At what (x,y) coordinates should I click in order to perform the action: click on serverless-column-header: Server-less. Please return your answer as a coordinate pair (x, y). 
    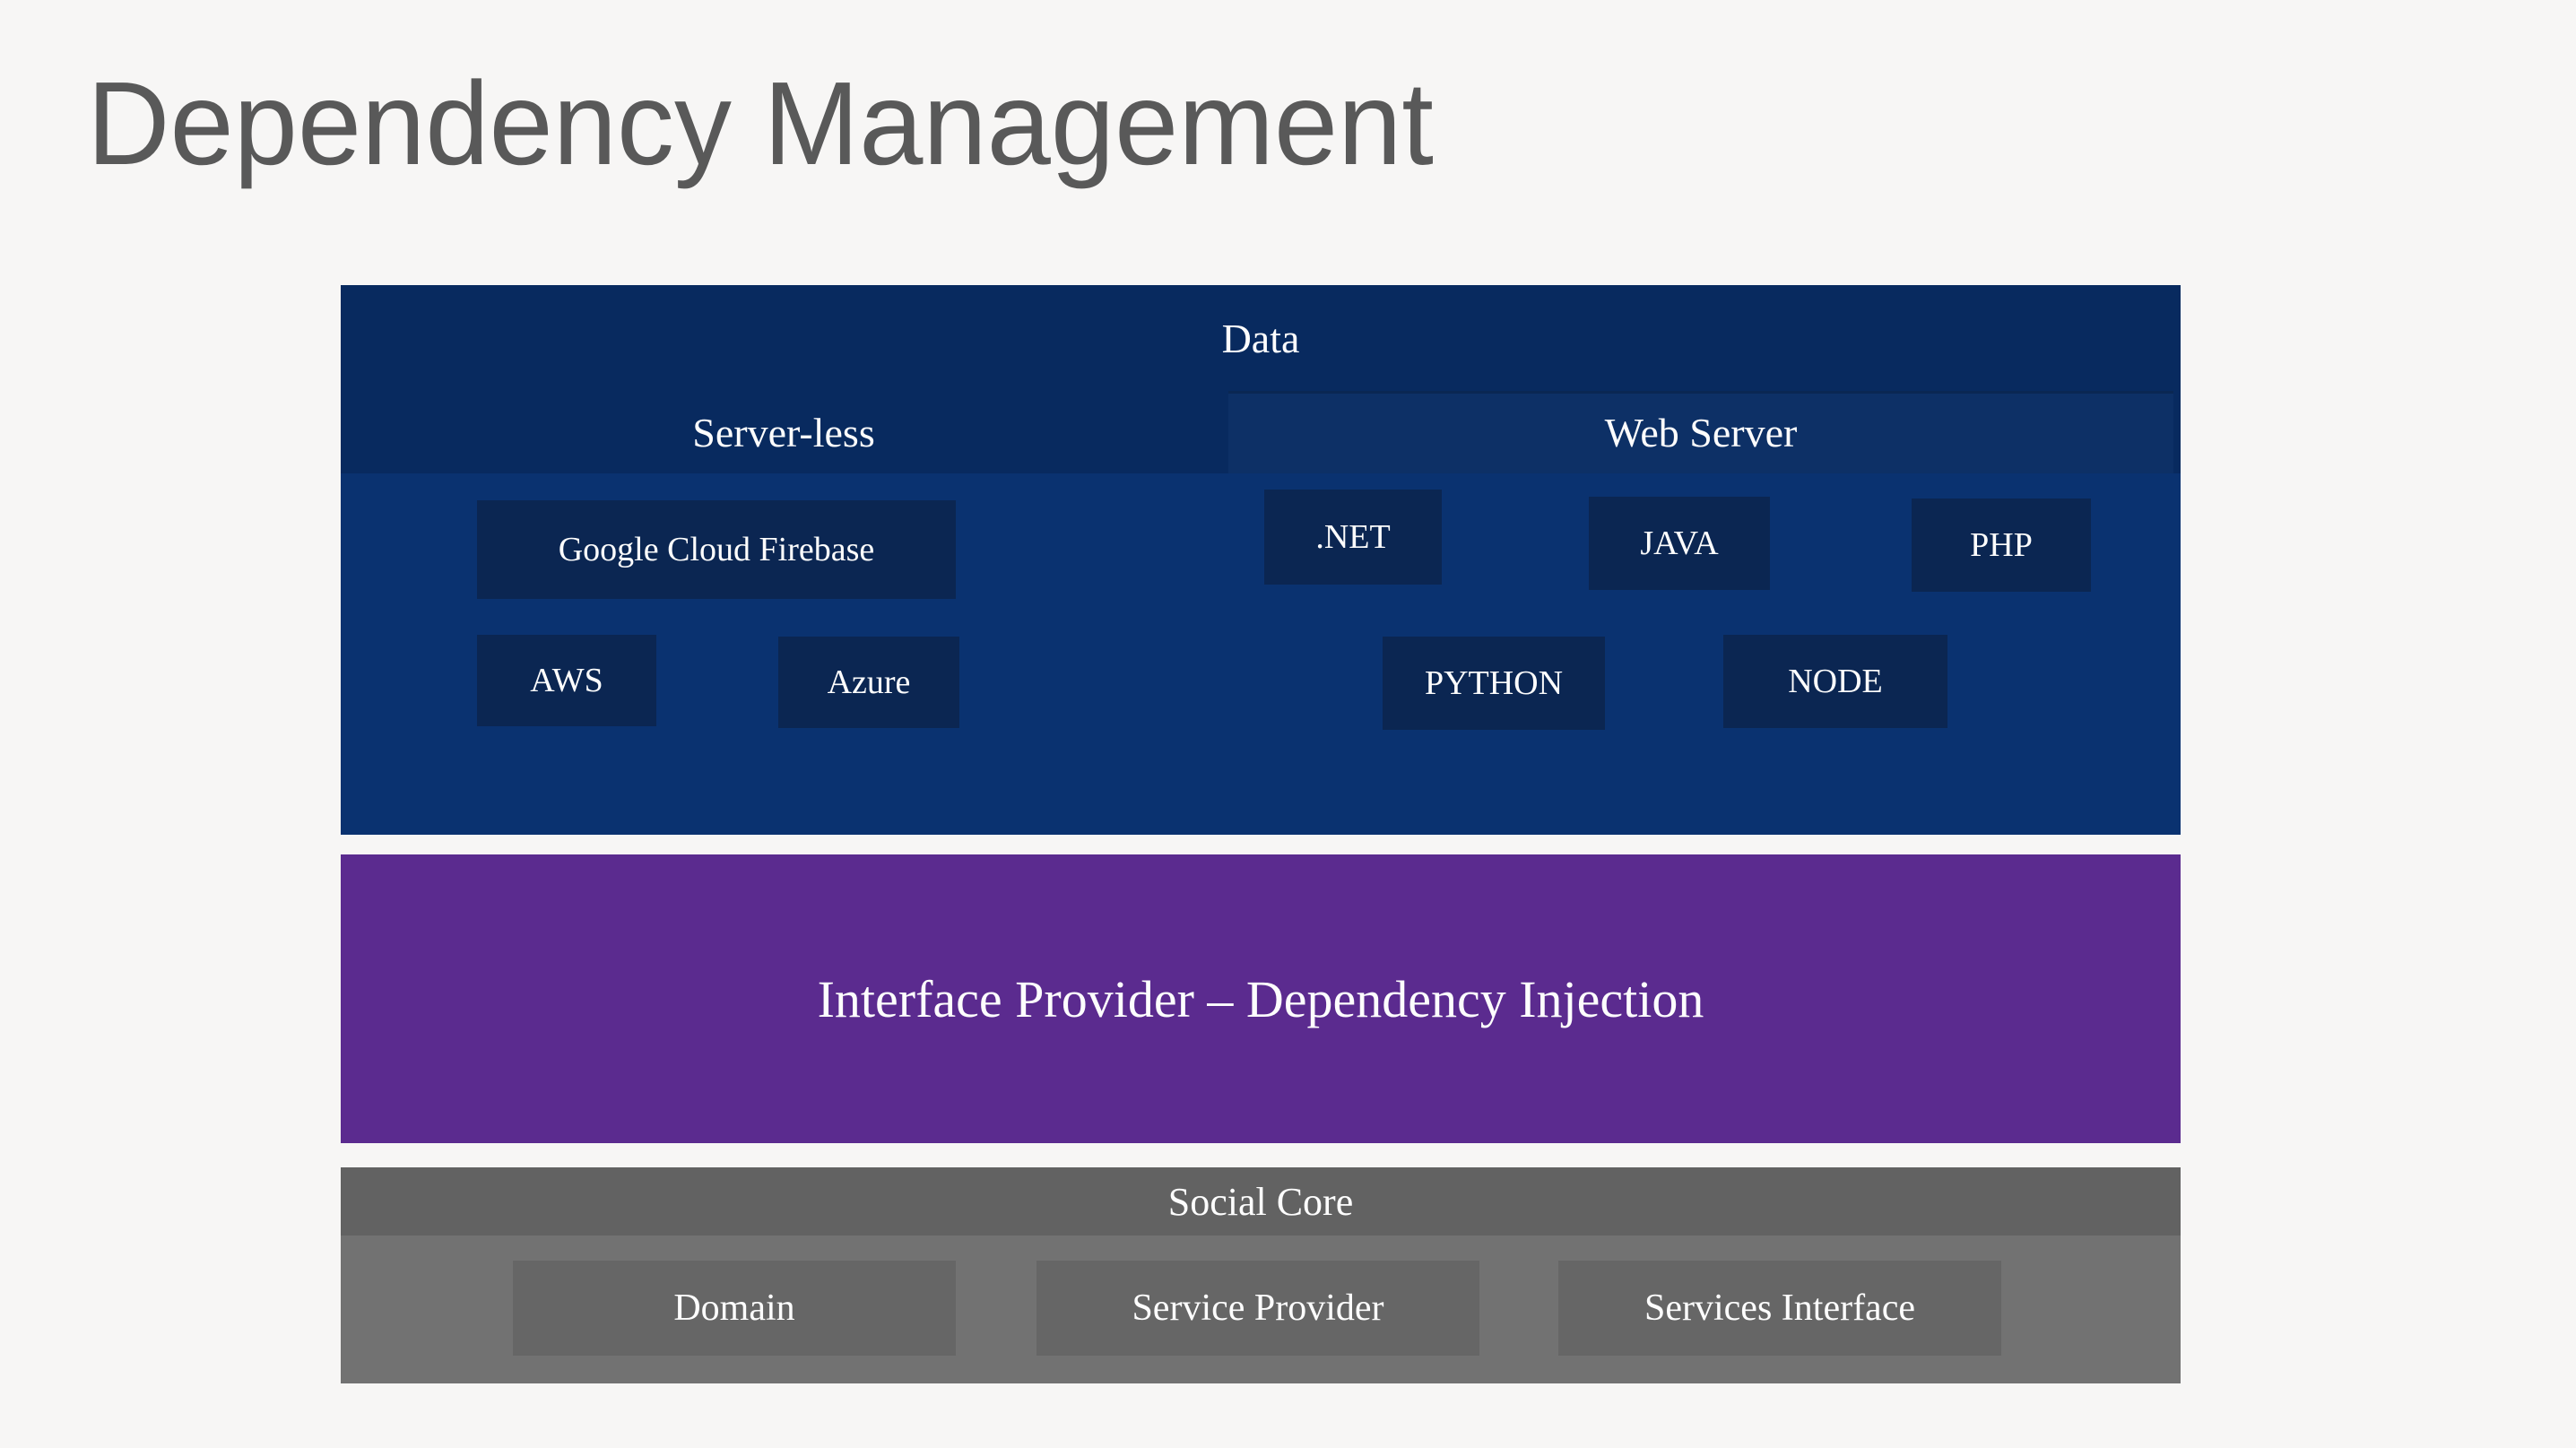
    Looking at the image, I should click on (783, 432).